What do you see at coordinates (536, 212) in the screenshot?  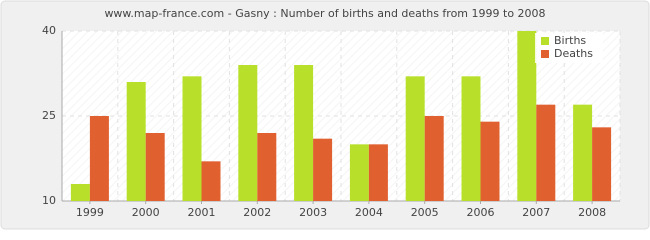 I see `x-tick-label: 2007` at bounding box center [536, 212].